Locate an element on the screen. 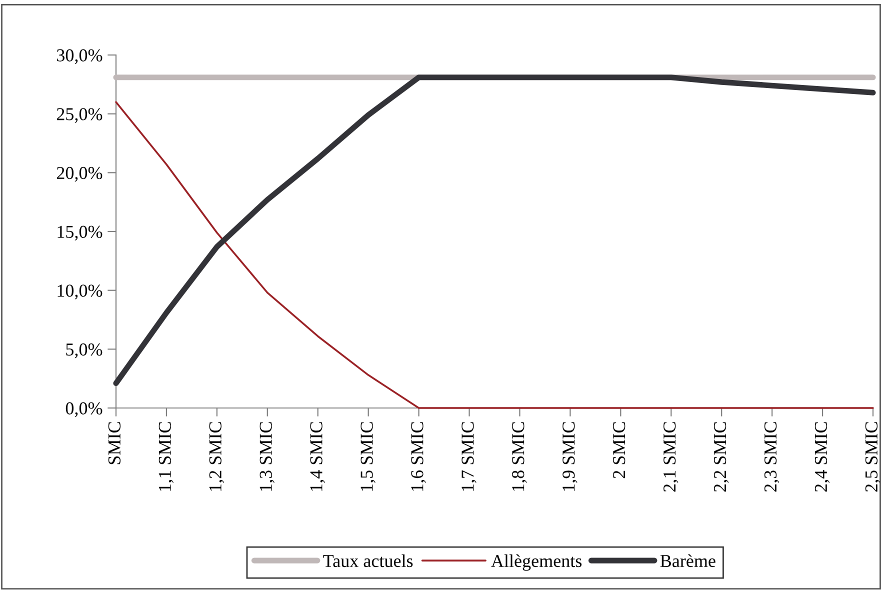 Image resolution: width=882 pixels, height=590 pixels. legend-label: Taux actuels is located at coordinates (368, 561).